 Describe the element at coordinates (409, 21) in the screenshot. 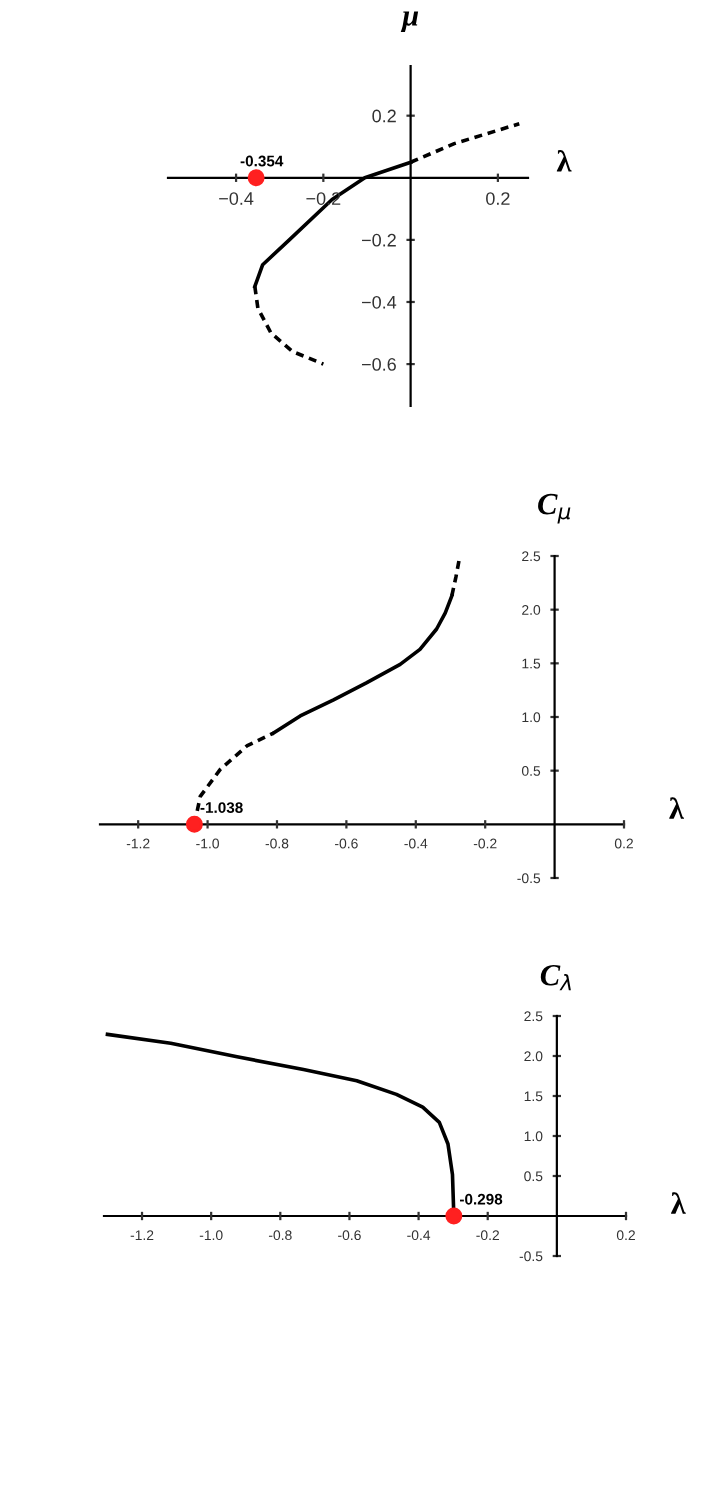

I see `y-axis-title: μ` at that location.